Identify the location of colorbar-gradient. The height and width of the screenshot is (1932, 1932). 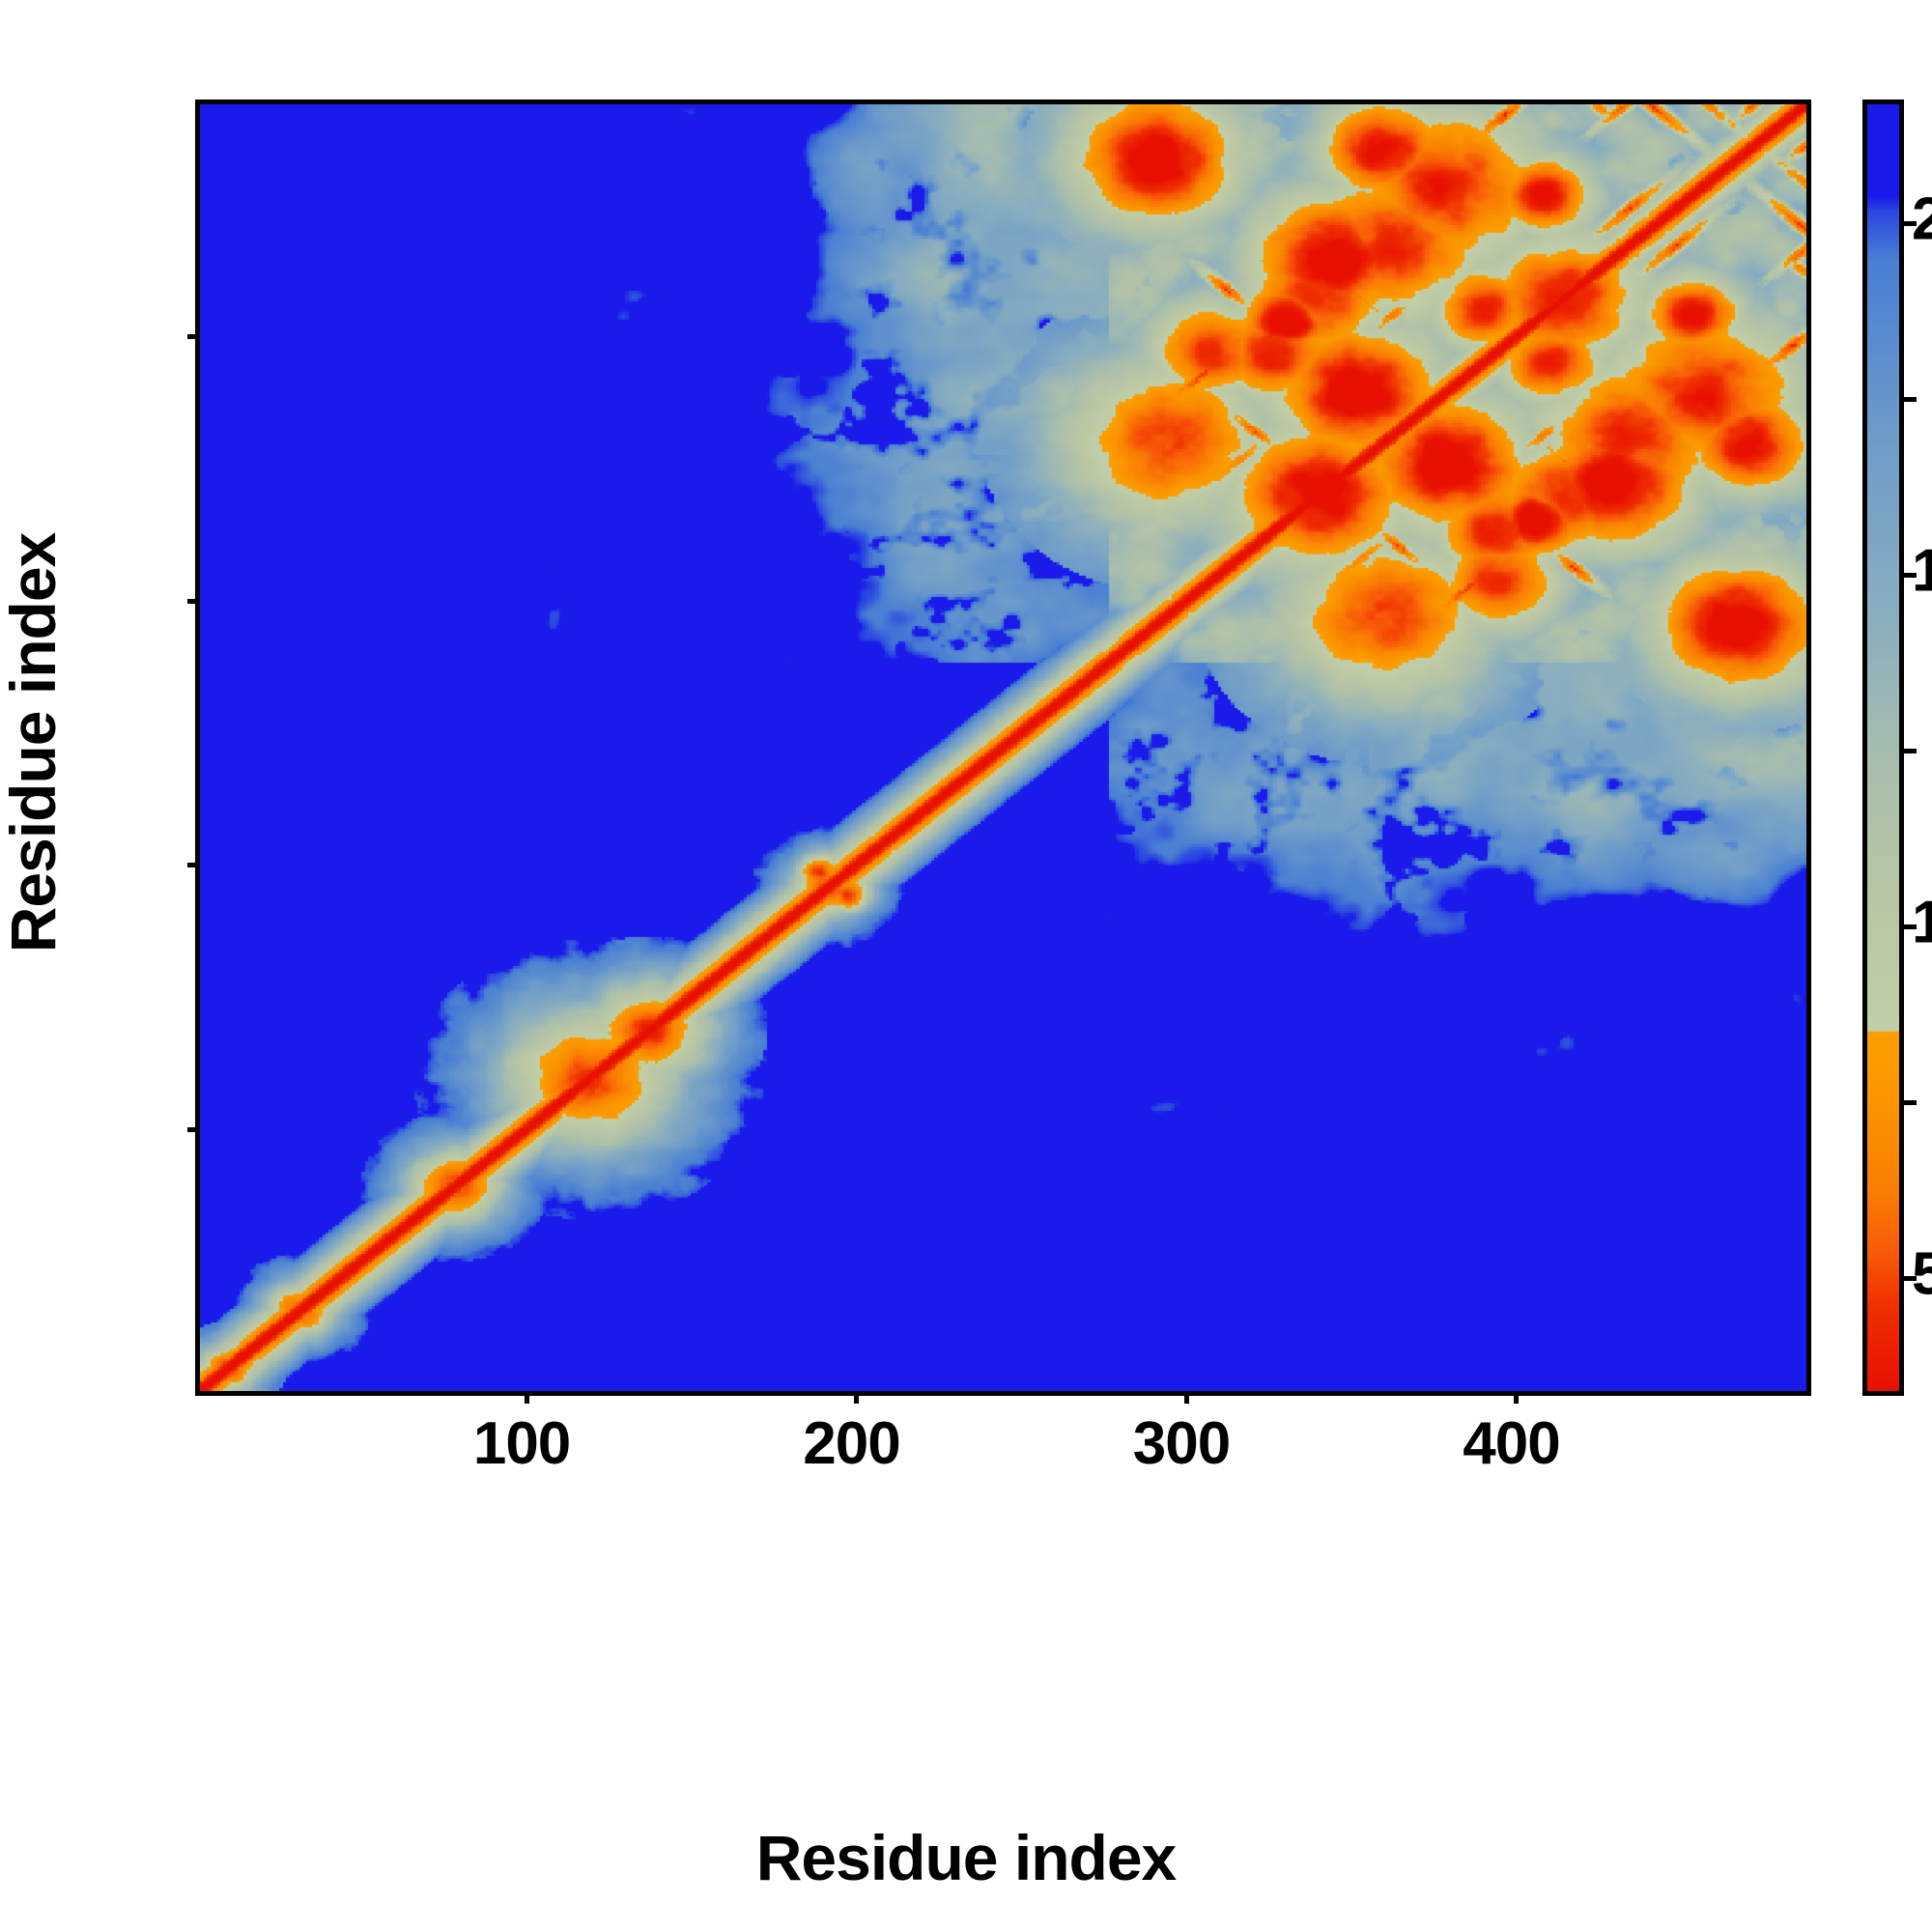
(1883, 747).